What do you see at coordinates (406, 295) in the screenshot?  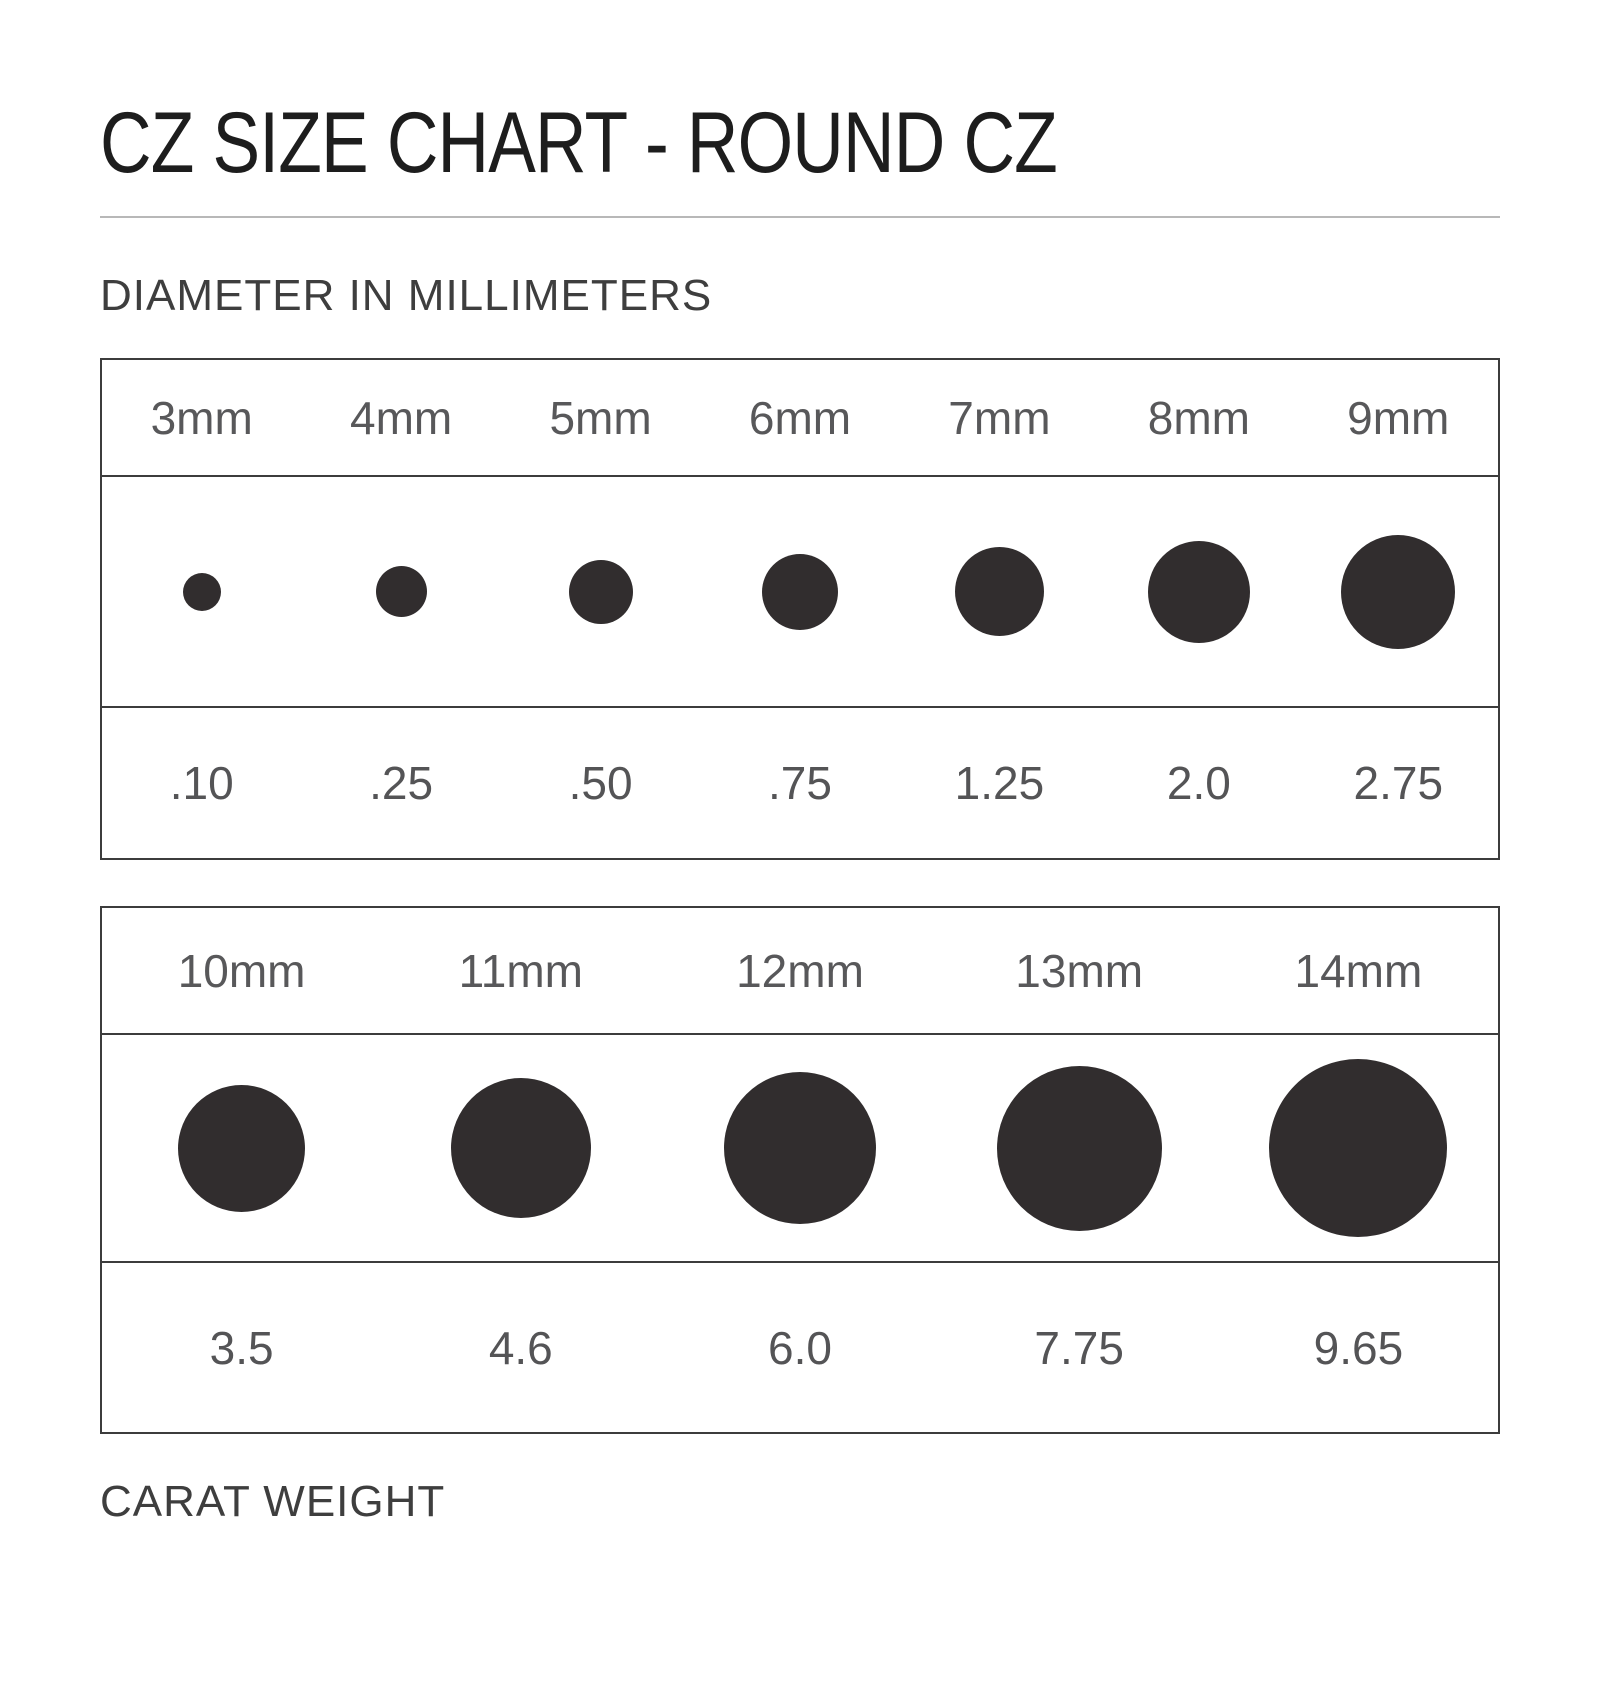 I see `diameter-in-millimeters-label: DIAMETER IN MILLIMETERS` at bounding box center [406, 295].